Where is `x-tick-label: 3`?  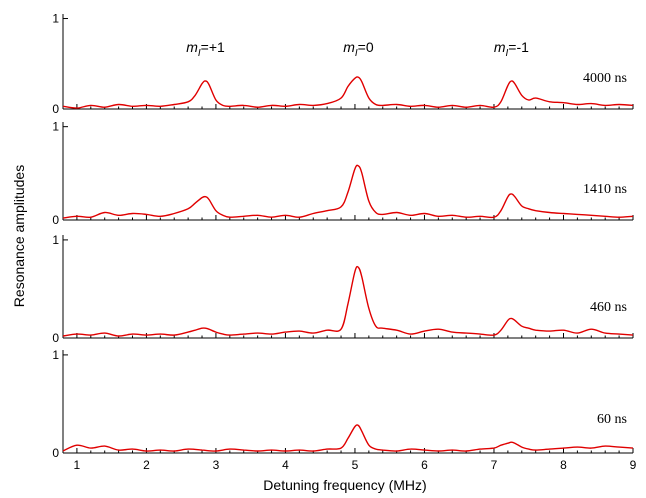
x-tick-label: 3 is located at coordinates (216, 465).